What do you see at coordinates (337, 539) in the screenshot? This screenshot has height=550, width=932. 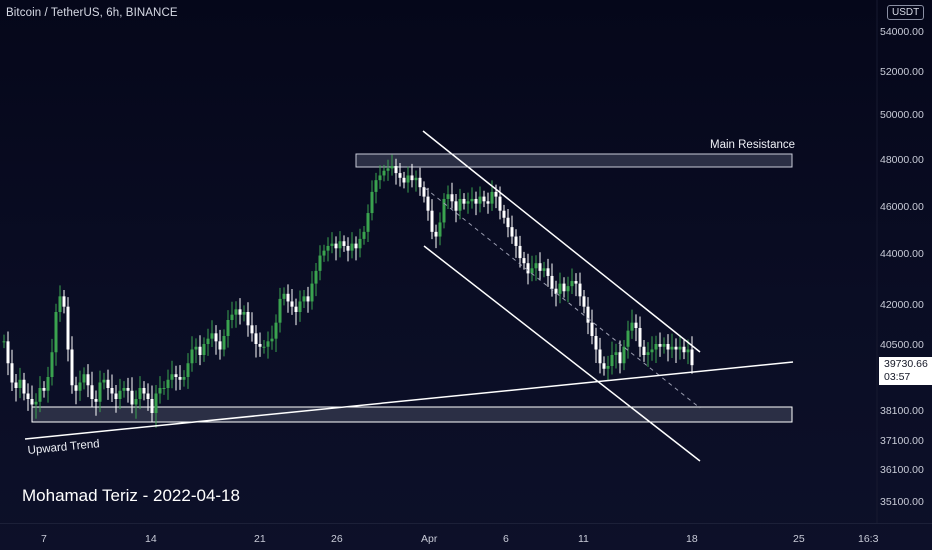 I see `x-tick: 26` at bounding box center [337, 539].